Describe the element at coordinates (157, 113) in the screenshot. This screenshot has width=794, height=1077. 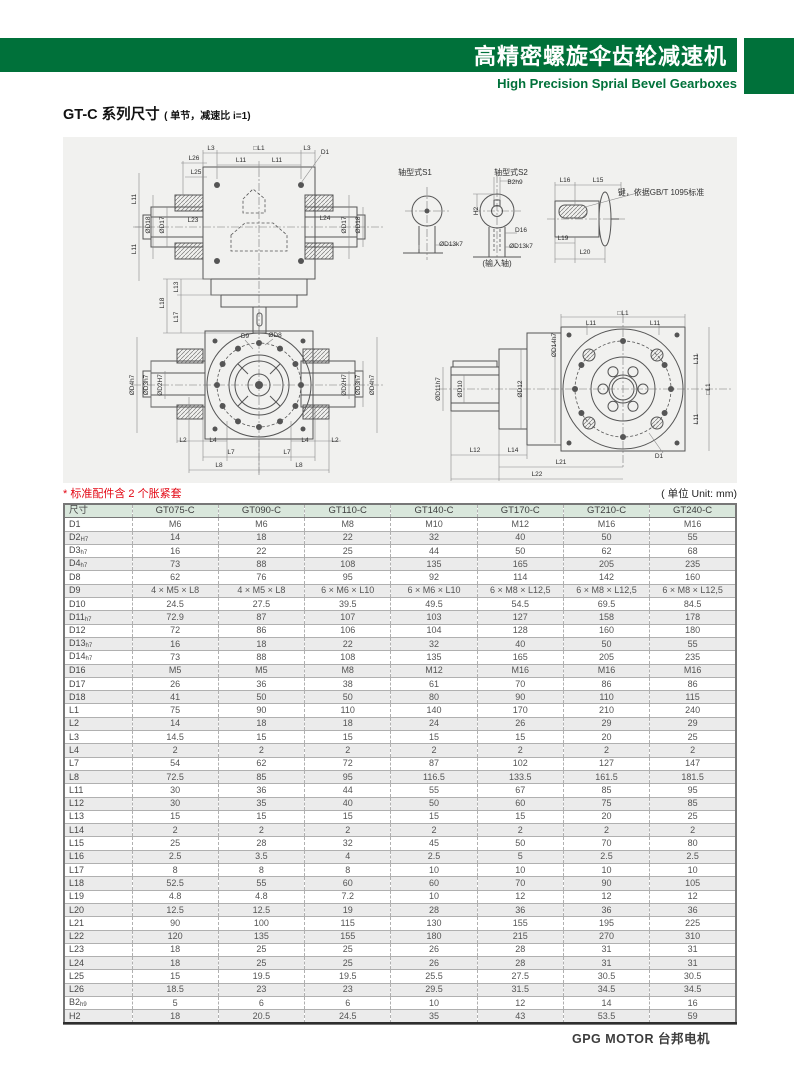
I see `section-title: GT-C 系列尺寸 ( 单节，减速比 i=1)` at that location.